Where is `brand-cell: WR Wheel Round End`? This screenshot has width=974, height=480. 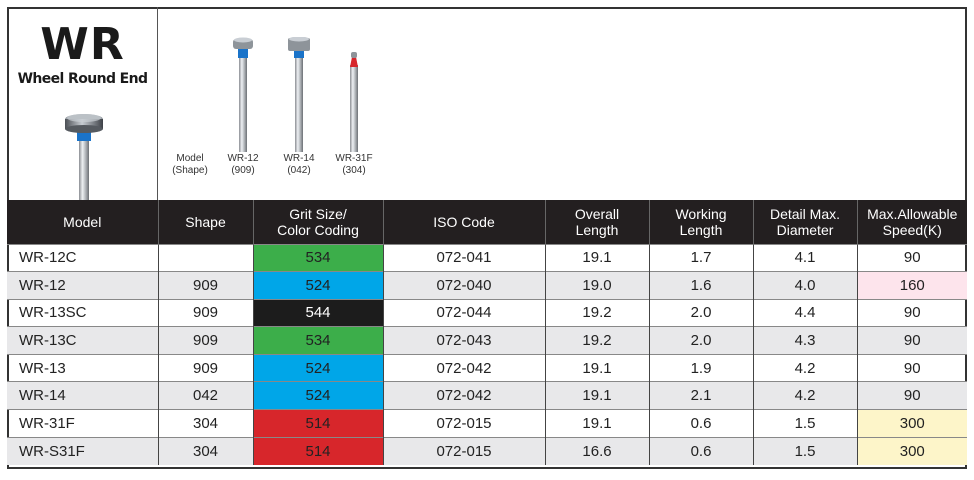 brand-cell: WR Wheel Round End is located at coordinates (82, 105).